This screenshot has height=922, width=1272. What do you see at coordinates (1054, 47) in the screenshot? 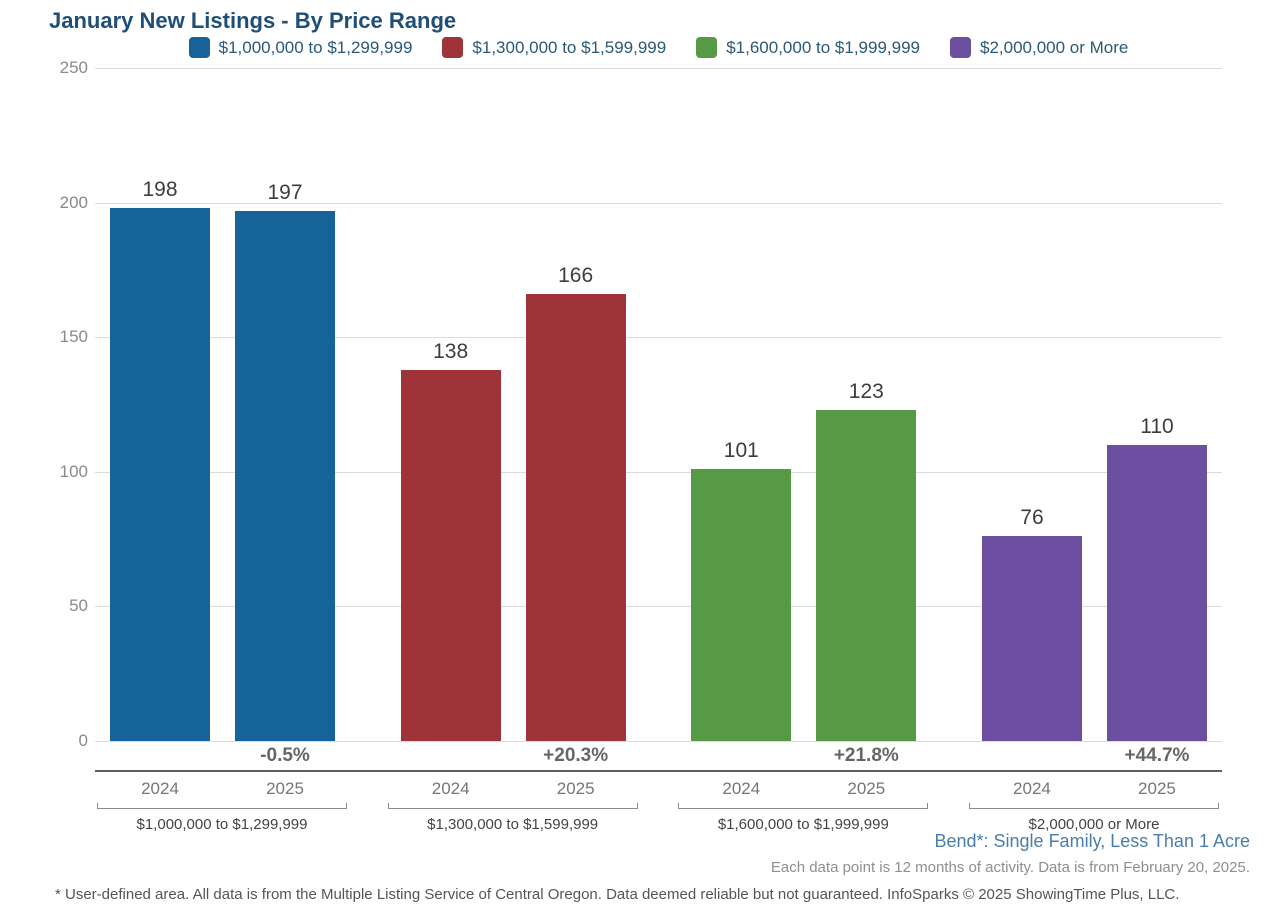
I see `legend-item-label: $2,000,000 or More` at bounding box center [1054, 47].